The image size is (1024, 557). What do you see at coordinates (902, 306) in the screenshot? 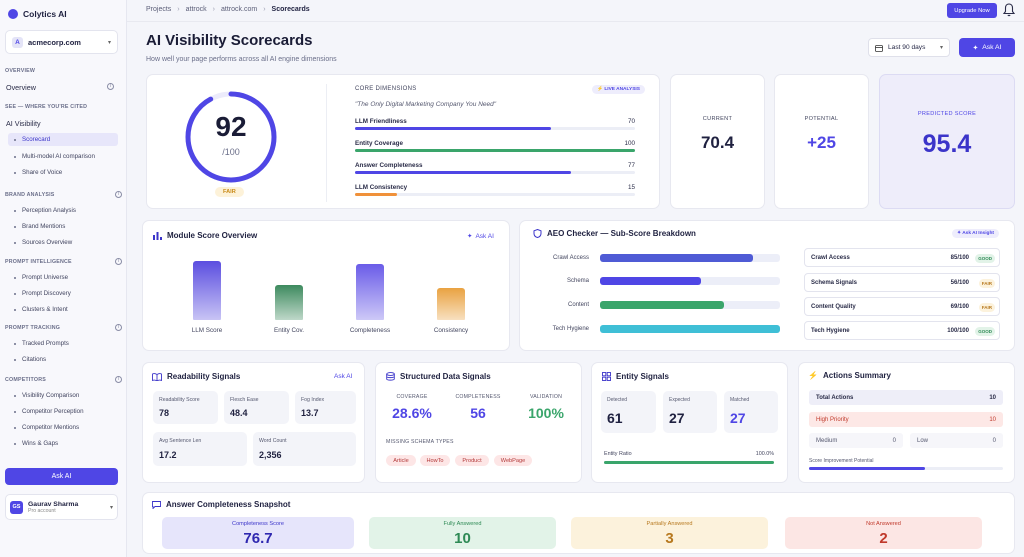
I see `aeo-score-item: Content Quality 69/100 FAIR` at bounding box center [902, 306].